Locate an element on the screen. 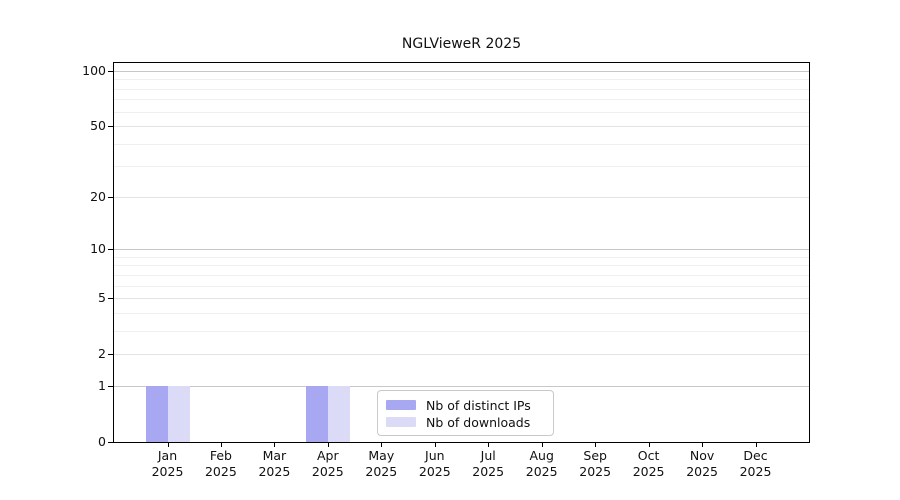  legend: Nb of distinct IPs Nb of downloads is located at coordinates (465, 413).